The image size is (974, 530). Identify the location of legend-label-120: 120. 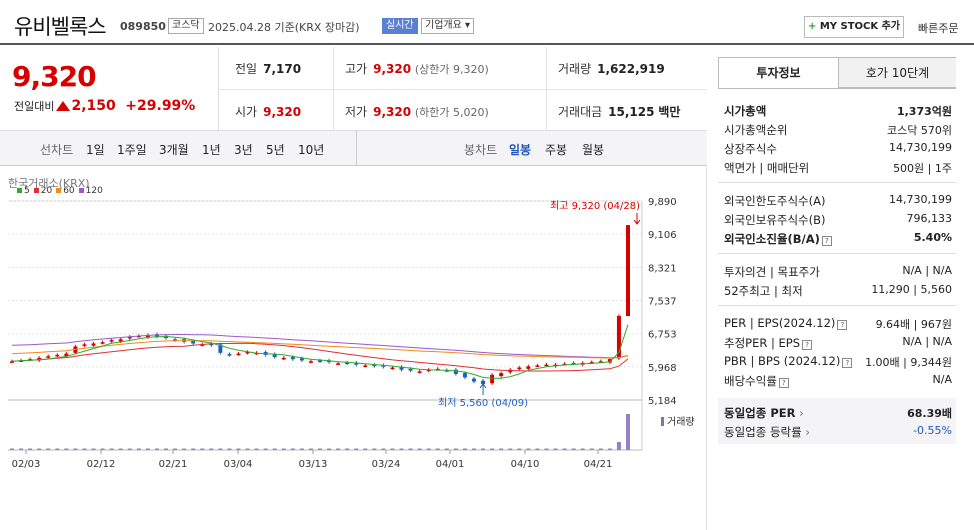
(94, 191).